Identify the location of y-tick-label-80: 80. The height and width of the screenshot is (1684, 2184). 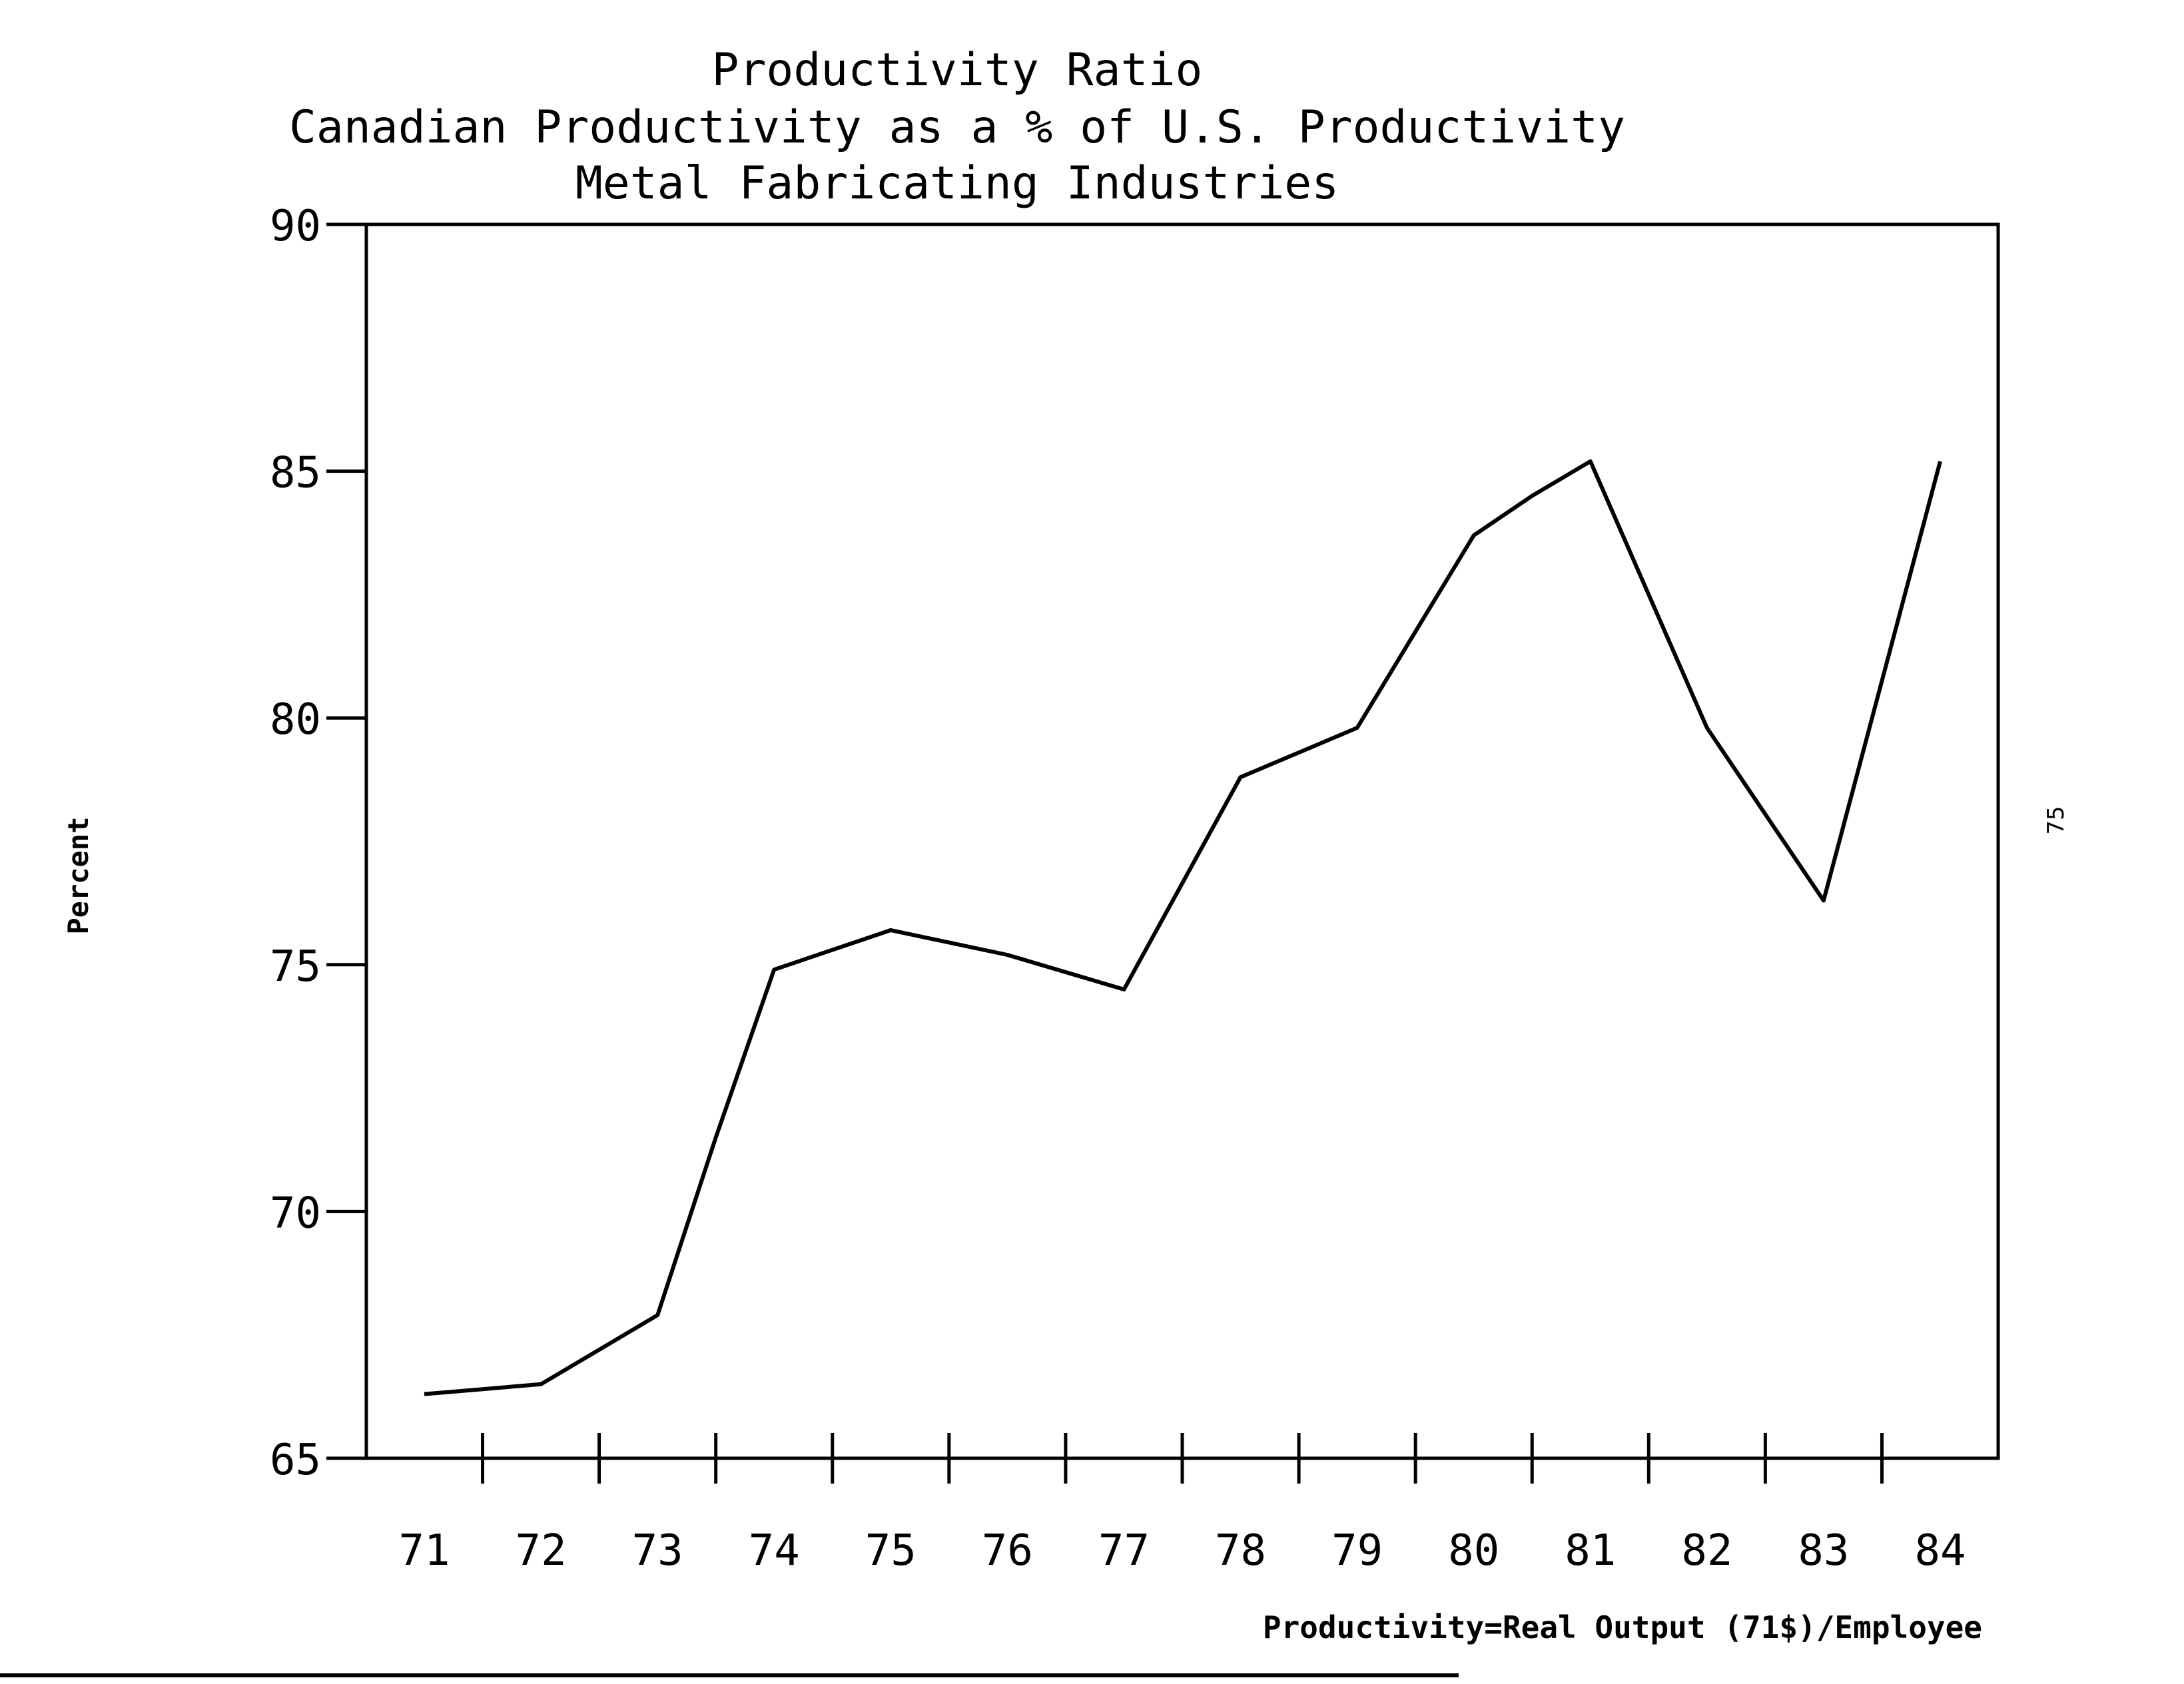
(295, 719).